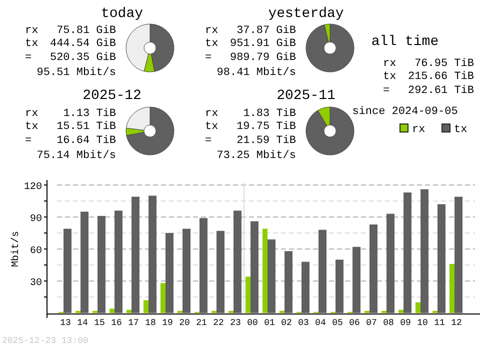 This screenshot has width=500, height=348. What do you see at coordinates (89, 114) in the screenshot?
I see `text: 1.13 TiB` at bounding box center [89, 114].